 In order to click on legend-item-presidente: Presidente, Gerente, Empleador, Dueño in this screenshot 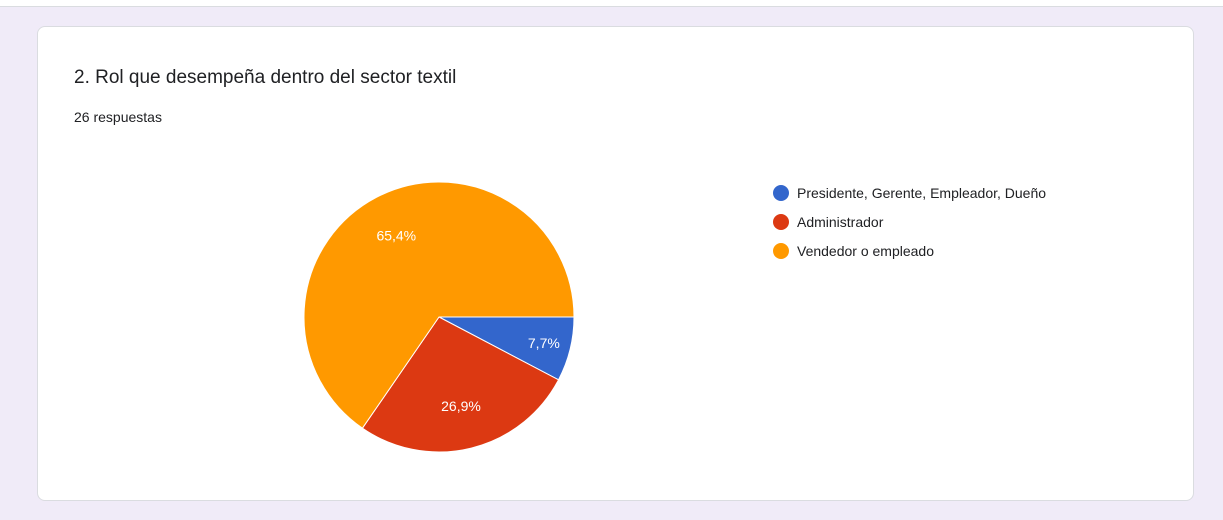, I will do `click(909, 192)`.